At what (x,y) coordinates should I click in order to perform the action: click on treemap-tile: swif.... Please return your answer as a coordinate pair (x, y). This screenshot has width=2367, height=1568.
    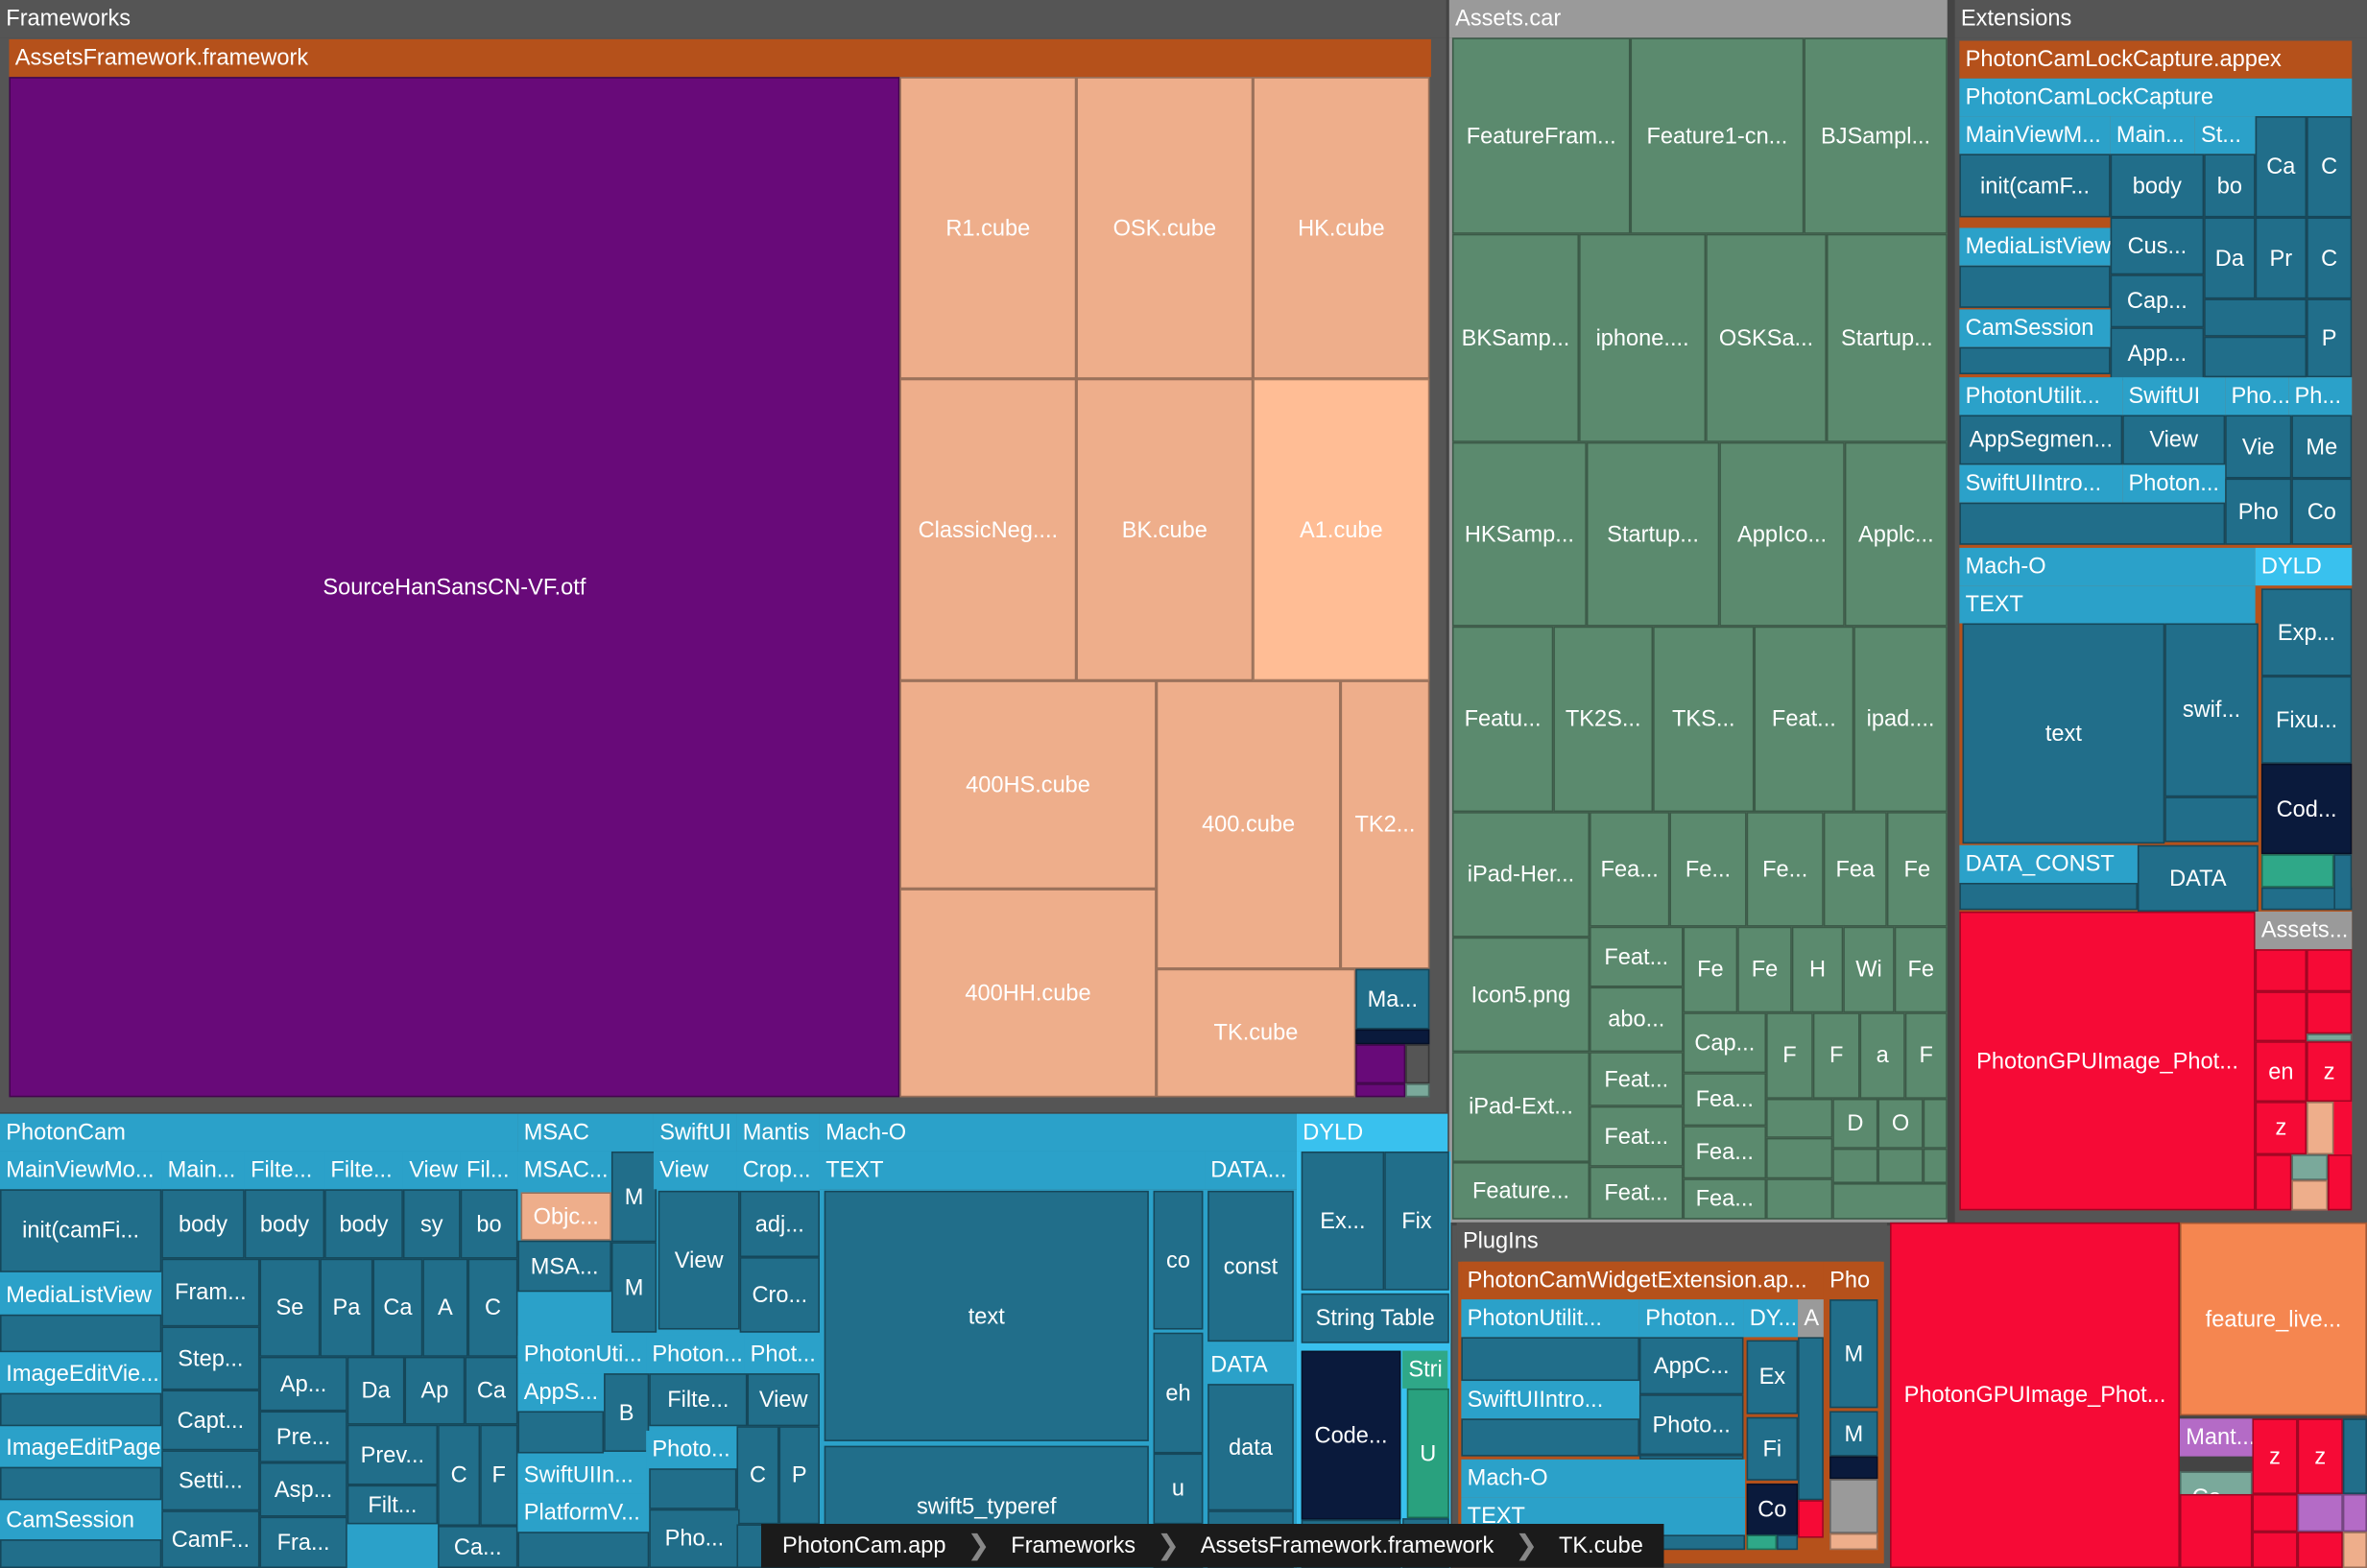
    Looking at the image, I should click on (2211, 710).